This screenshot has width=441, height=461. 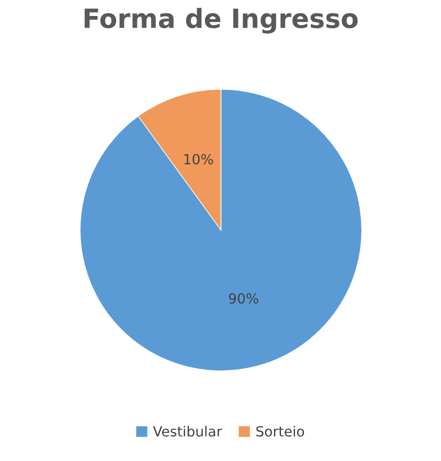 What do you see at coordinates (243, 298) in the screenshot?
I see `data-label: 90%` at bounding box center [243, 298].